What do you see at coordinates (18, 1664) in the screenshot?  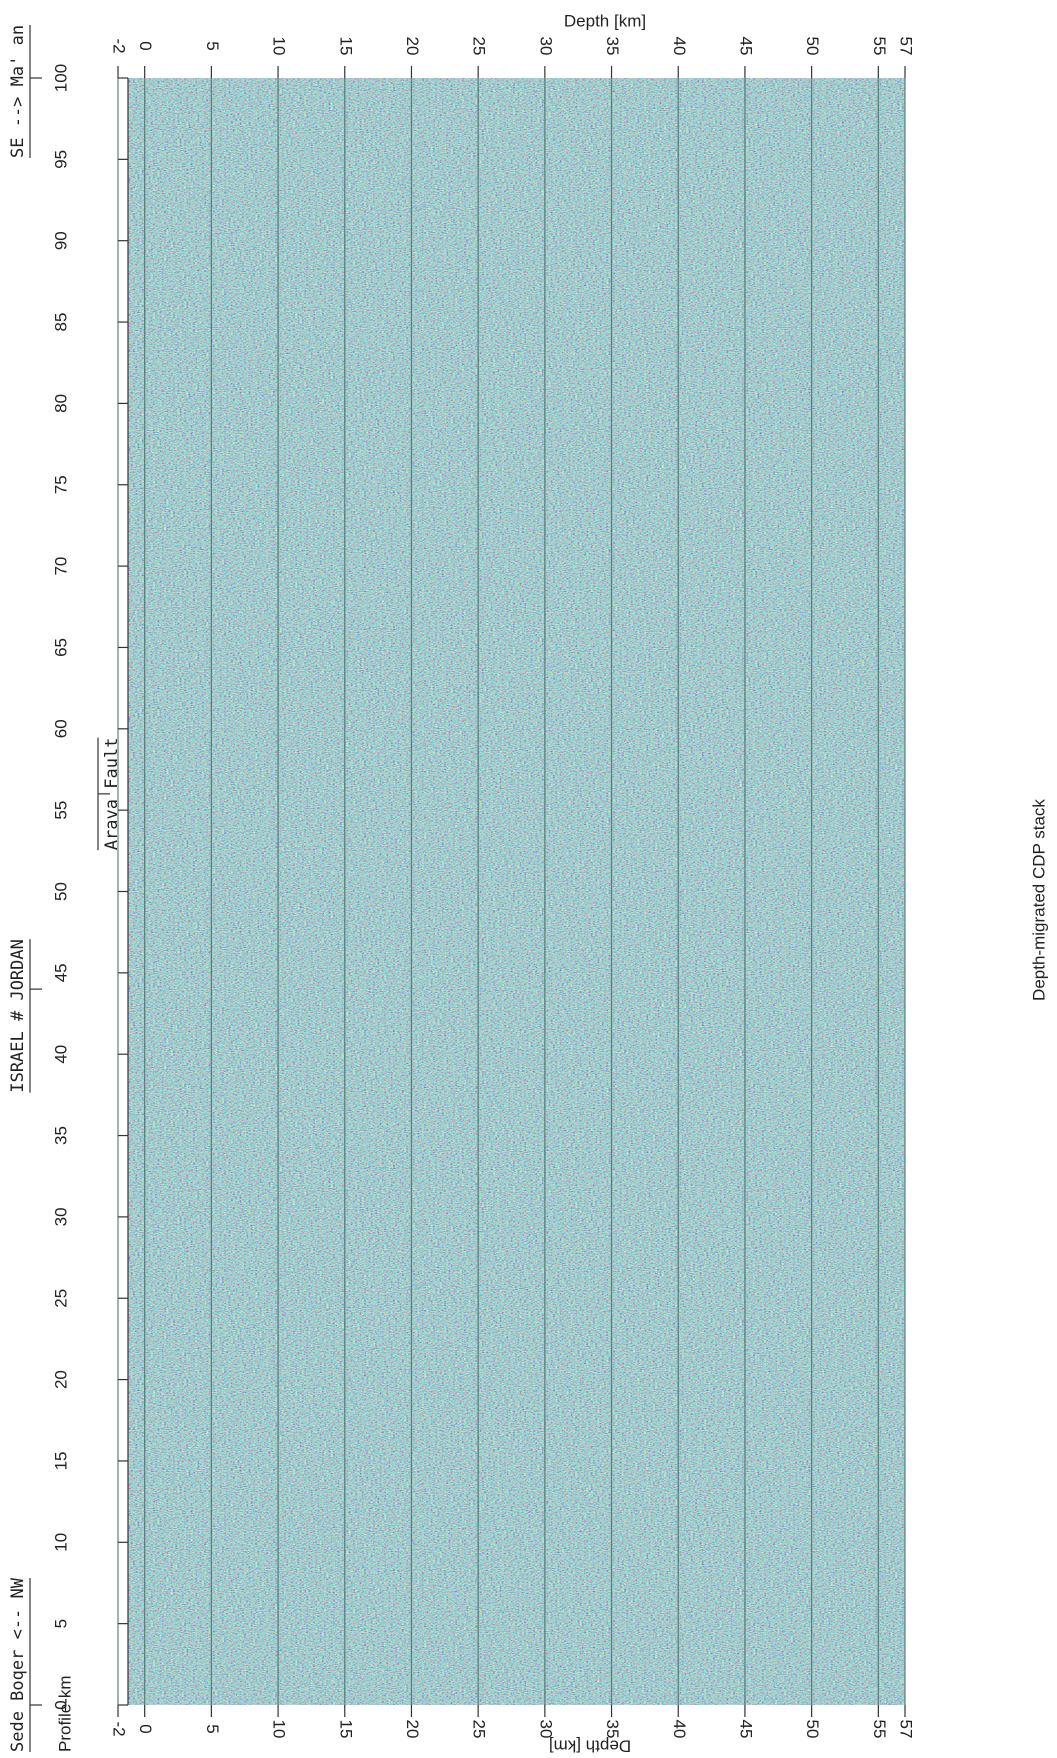 I see `annotation: Sede Boqer <-- NW` at bounding box center [18, 1664].